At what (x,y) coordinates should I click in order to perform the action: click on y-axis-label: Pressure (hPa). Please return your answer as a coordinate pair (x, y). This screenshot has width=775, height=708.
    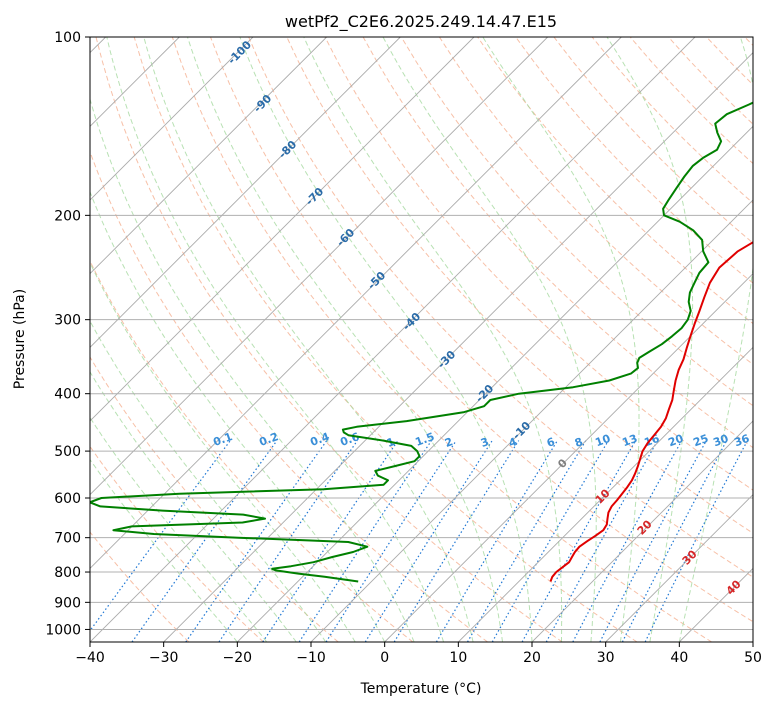
    Looking at the image, I should click on (20, 339).